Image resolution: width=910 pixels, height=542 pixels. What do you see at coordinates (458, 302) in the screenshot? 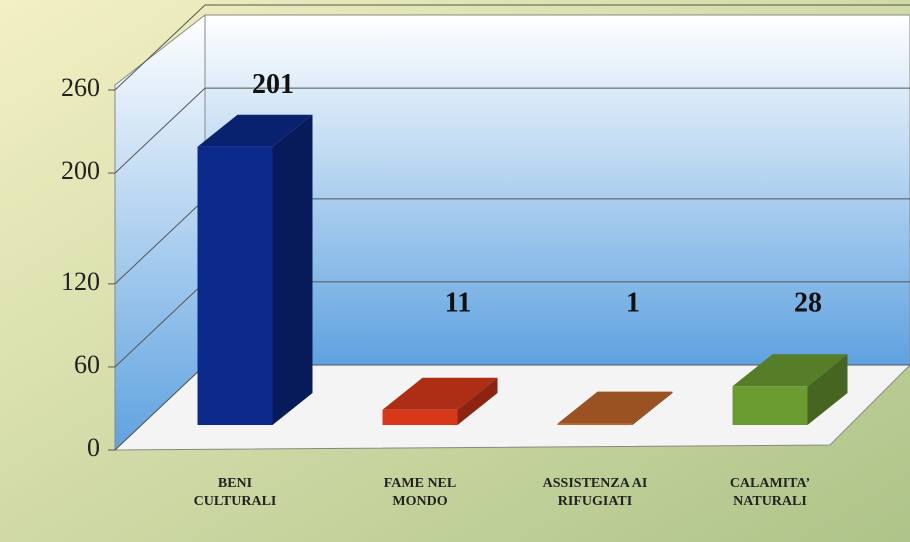
I see `value-label: 11` at bounding box center [458, 302].